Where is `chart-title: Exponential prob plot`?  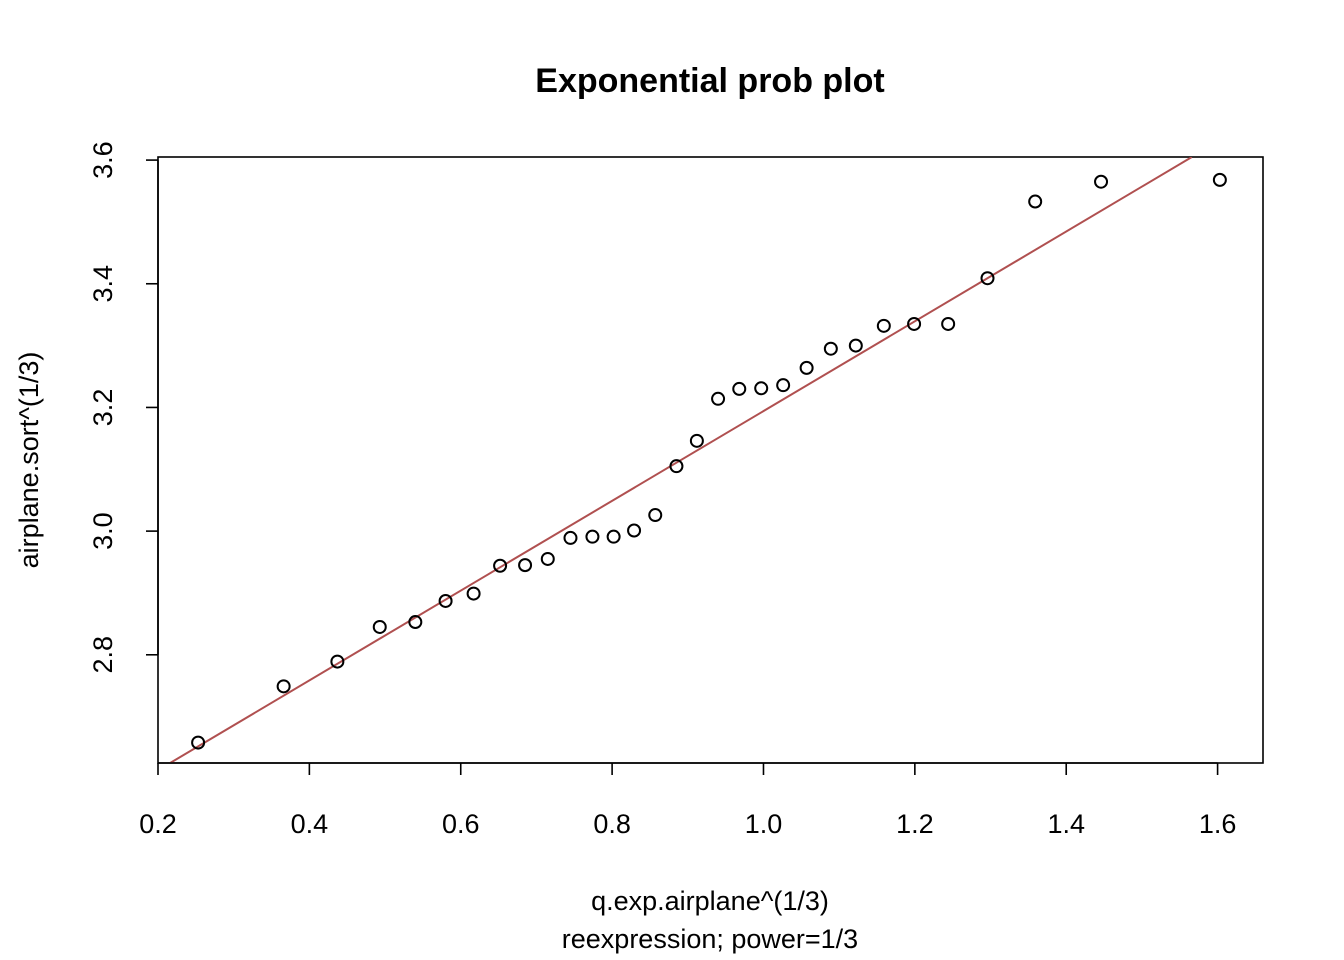
chart-title: Exponential prob plot is located at coordinates (709, 81).